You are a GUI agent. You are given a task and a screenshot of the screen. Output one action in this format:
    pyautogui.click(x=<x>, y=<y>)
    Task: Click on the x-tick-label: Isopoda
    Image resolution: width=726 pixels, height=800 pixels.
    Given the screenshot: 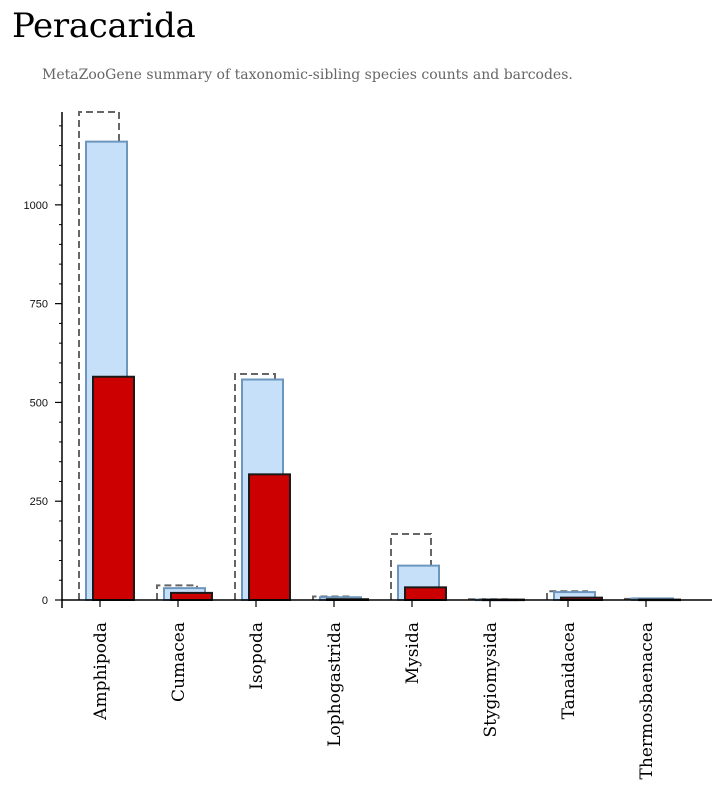 What is the action you would take?
    pyautogui.click(x=257, y=656)
    